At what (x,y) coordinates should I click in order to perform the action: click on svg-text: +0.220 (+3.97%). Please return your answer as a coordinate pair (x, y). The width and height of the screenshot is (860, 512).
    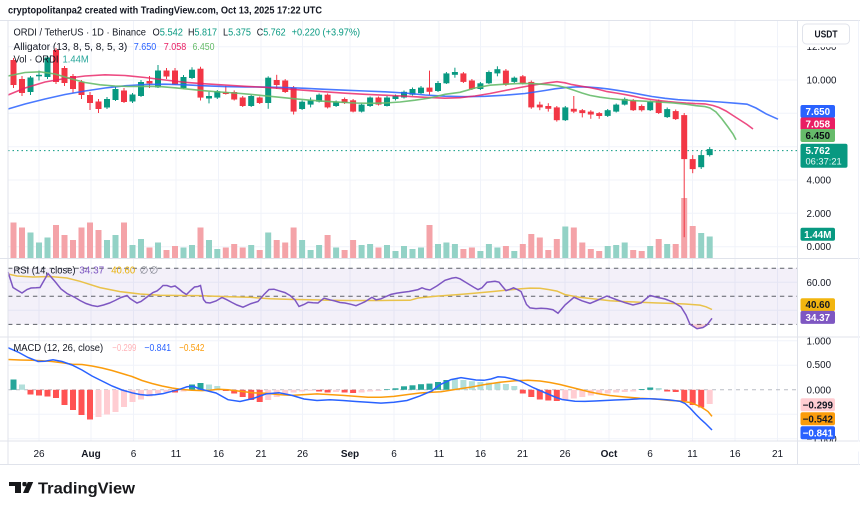
    Looking at the image, I should click on (326, 32).